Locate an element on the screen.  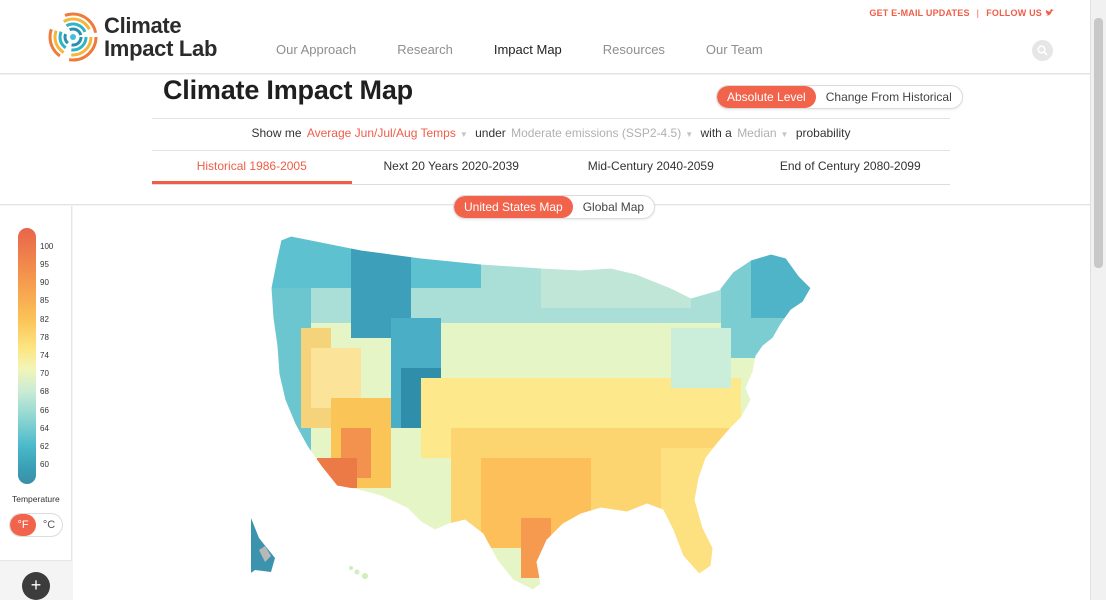
search-button is located at coordinates (1042, 50).